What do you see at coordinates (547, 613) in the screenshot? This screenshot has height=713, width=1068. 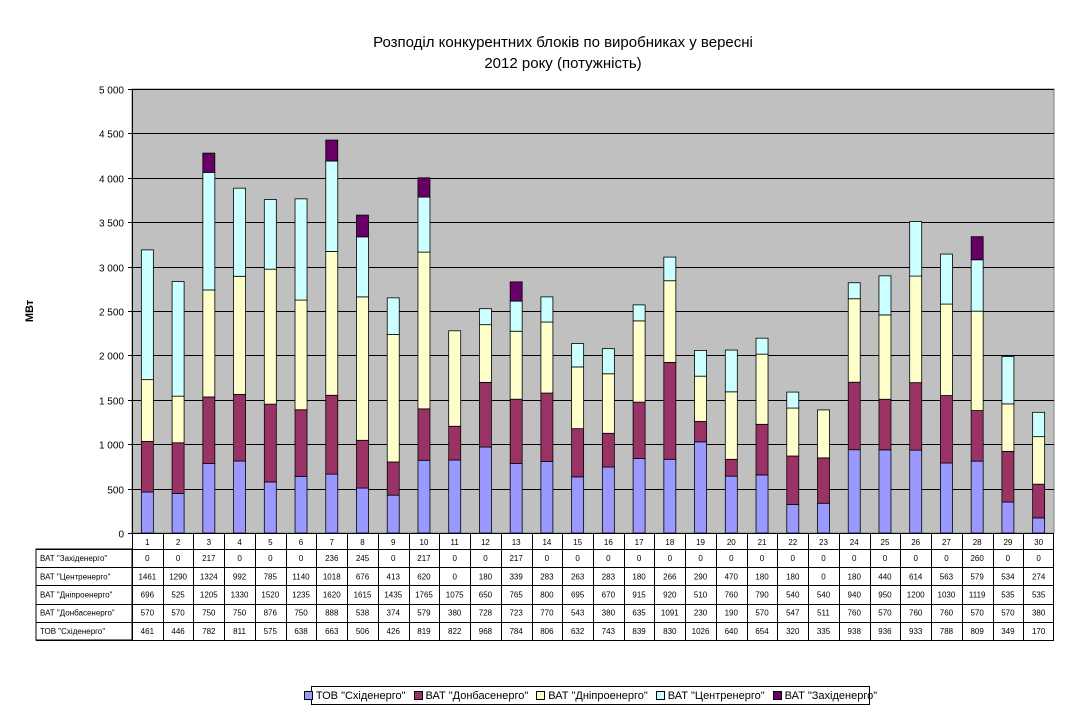 I see `table-cell: 770` at bounding box center [547, 613].